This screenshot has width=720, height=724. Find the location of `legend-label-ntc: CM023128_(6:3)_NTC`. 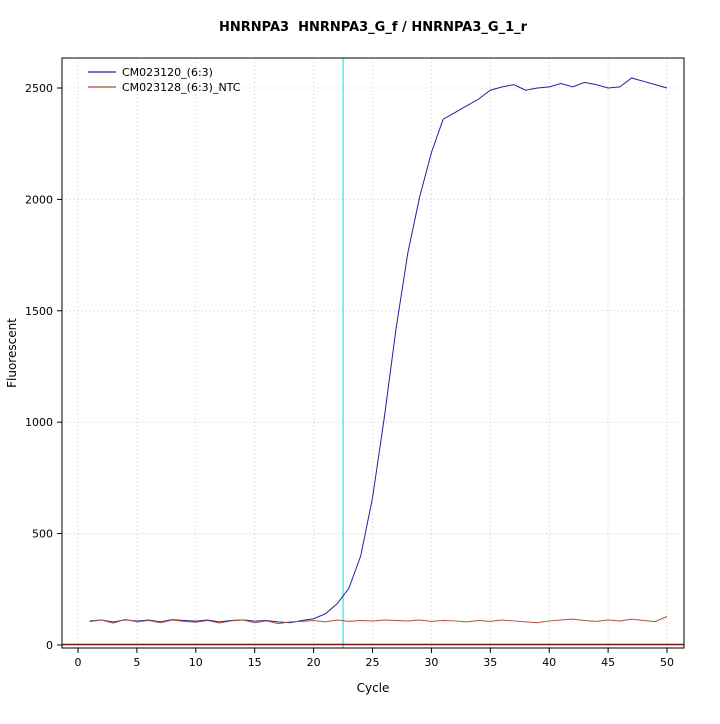

legend-label-ntc: CM023128_(6:3)_NTC is located at coordinates (181, 87).